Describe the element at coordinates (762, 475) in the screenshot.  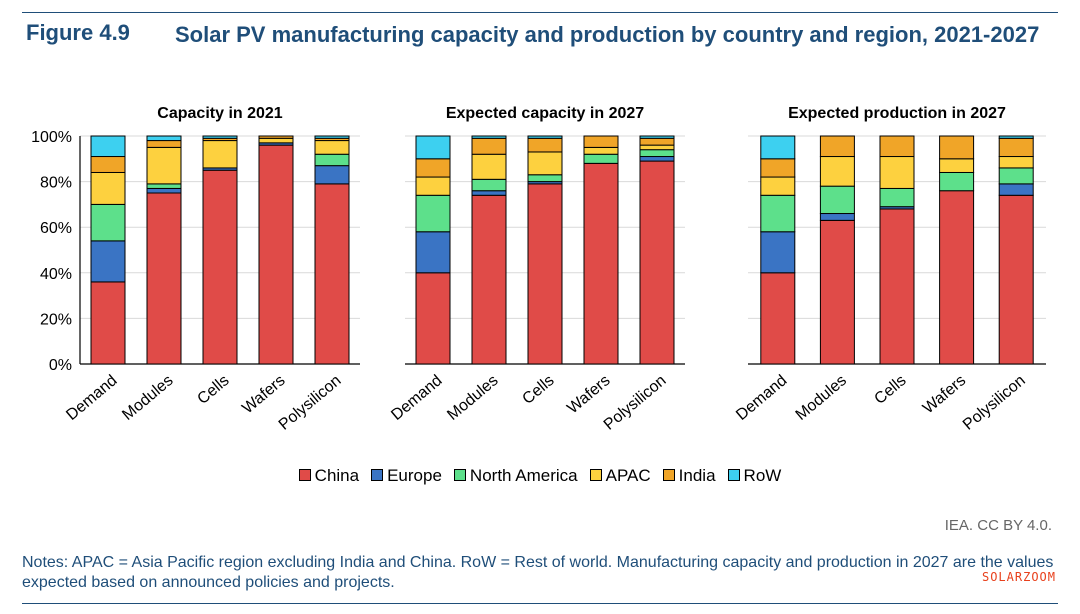
I see `legend-label: RoW` at that location.